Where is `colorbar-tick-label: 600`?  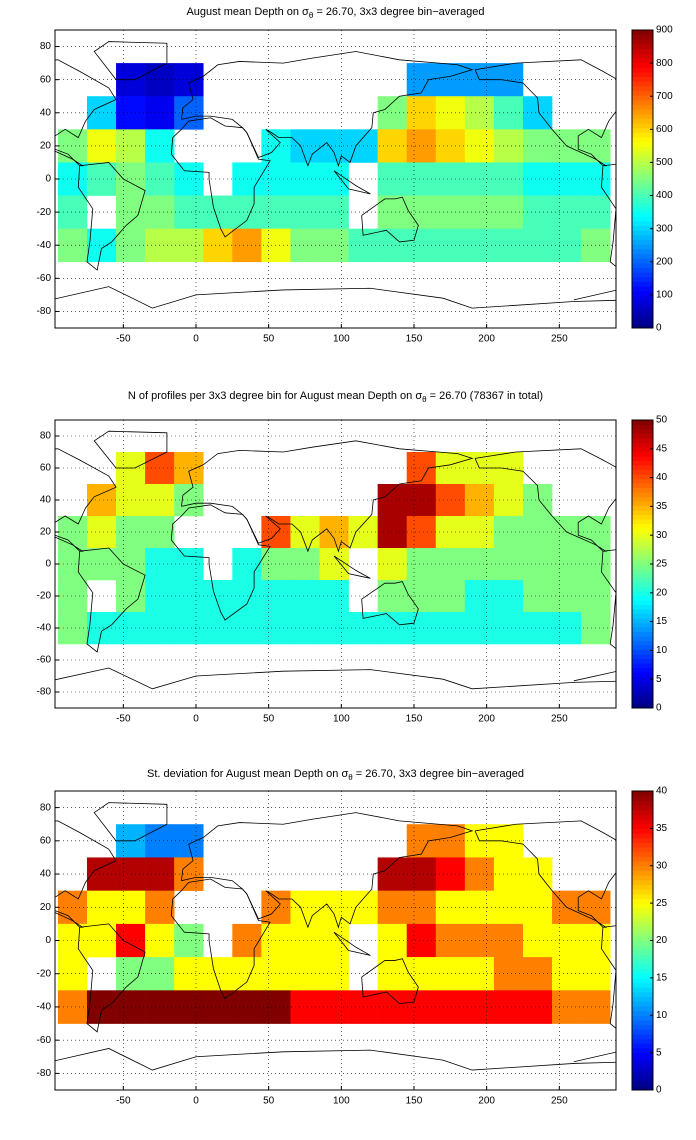 colorbar-tick-label: 600 is located at coordinates (664, 129).